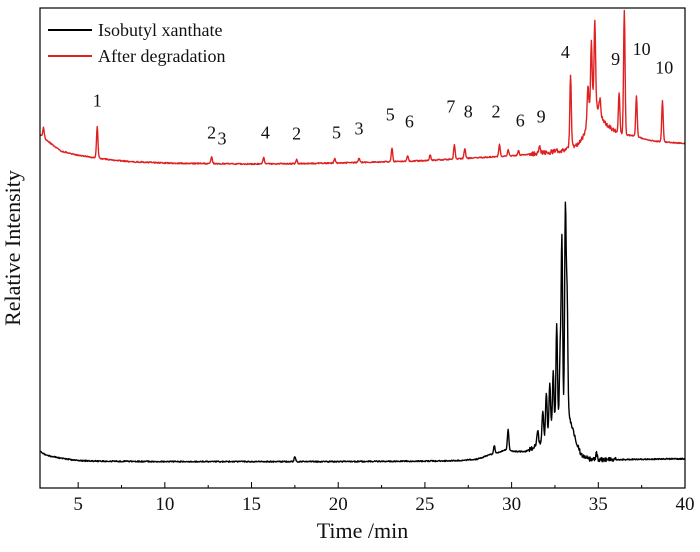 Image resolution: width=700 pixels, height=552 pixels. What do you see at coordinates (363, 530) in the screenshot?
I see `x-axis-label: Time /min` at bounding box center [363, 530].